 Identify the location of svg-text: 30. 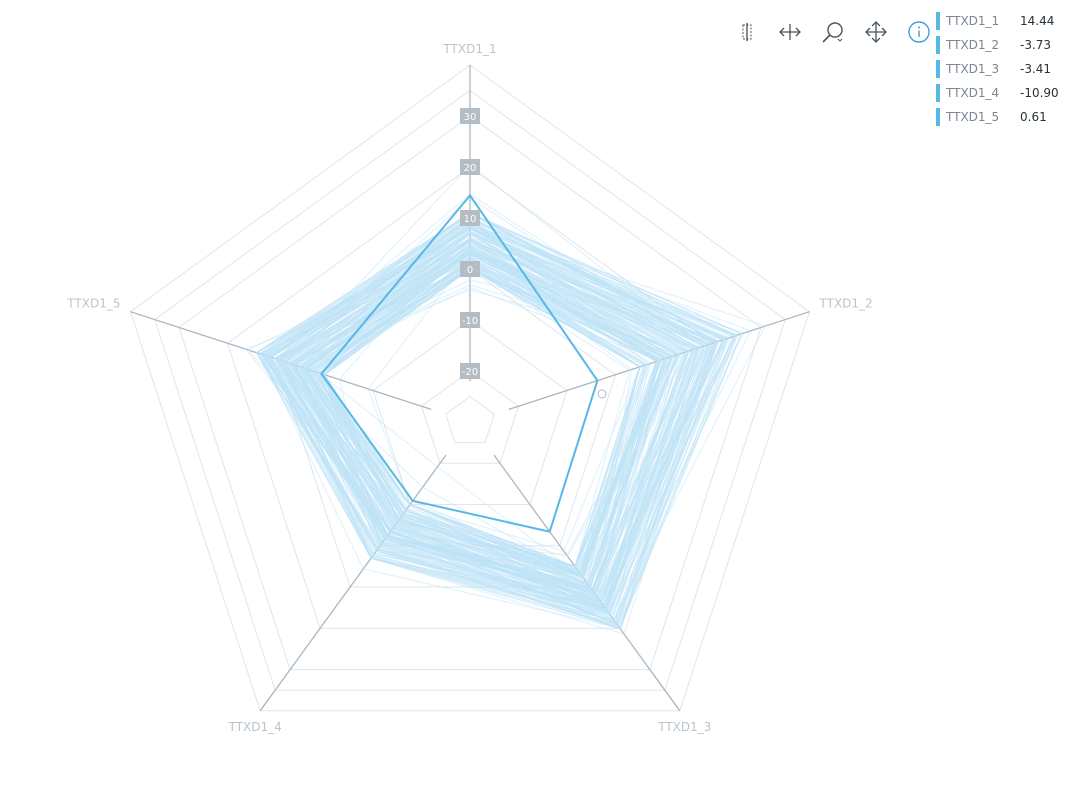
(470, 117).